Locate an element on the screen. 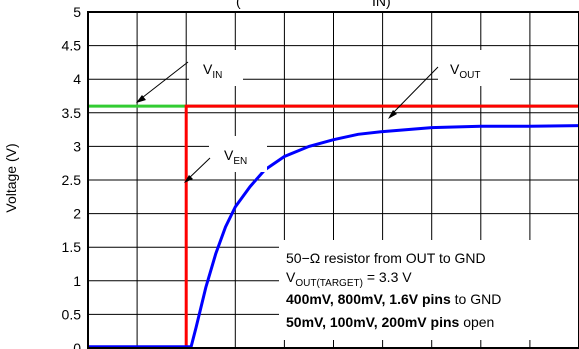 The image size is (579, 349). chart-title-fragment-left: ( is located at coordinates (238, 4).